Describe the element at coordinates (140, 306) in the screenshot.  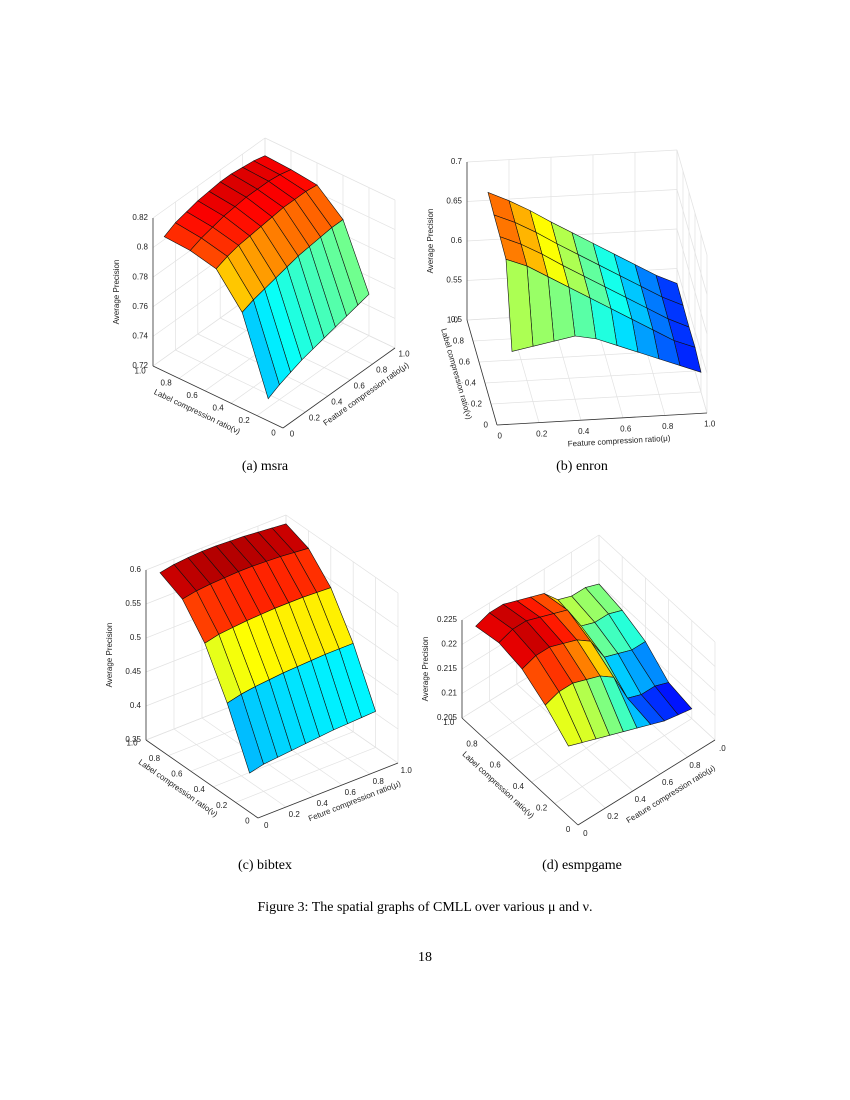
I see `z-tick-label: 0.76` at that location.